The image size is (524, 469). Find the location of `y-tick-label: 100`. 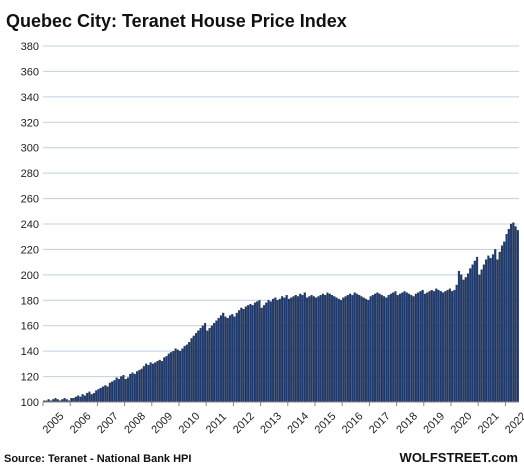

y-tick-label: 100 is located at coordinates (30, 403).